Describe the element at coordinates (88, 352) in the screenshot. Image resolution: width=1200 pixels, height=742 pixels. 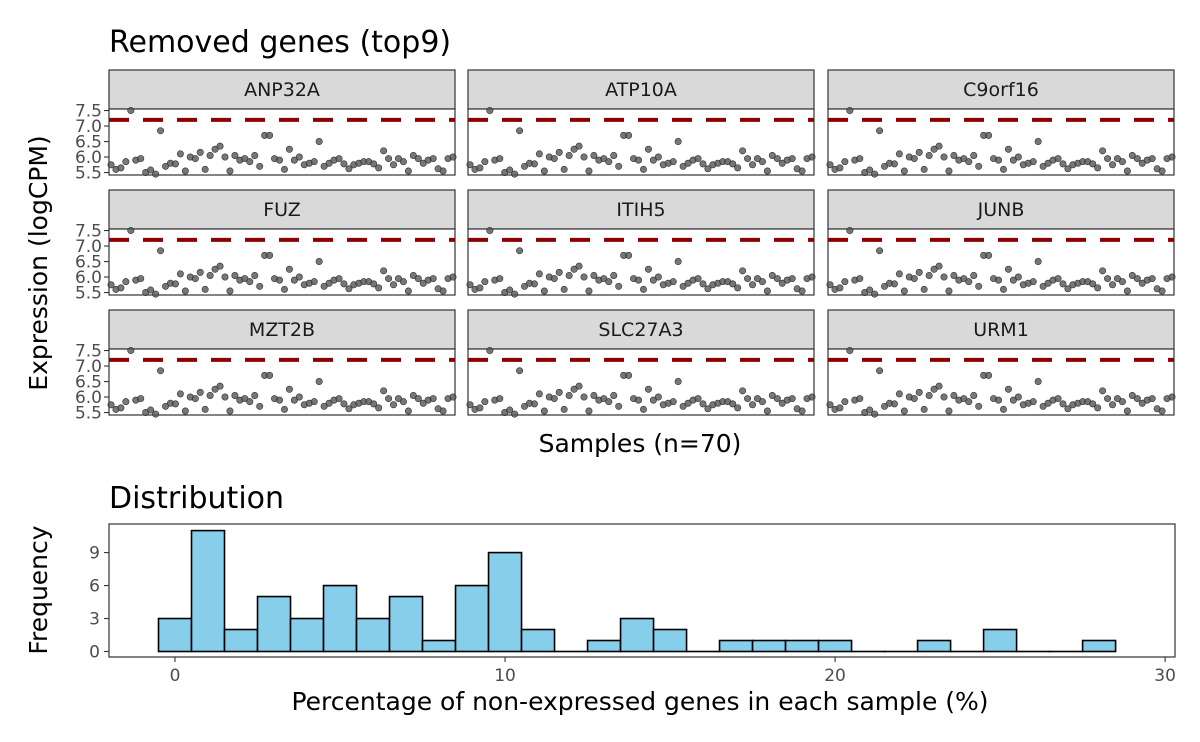
I see `y-tick-label: 7.5` at that location.